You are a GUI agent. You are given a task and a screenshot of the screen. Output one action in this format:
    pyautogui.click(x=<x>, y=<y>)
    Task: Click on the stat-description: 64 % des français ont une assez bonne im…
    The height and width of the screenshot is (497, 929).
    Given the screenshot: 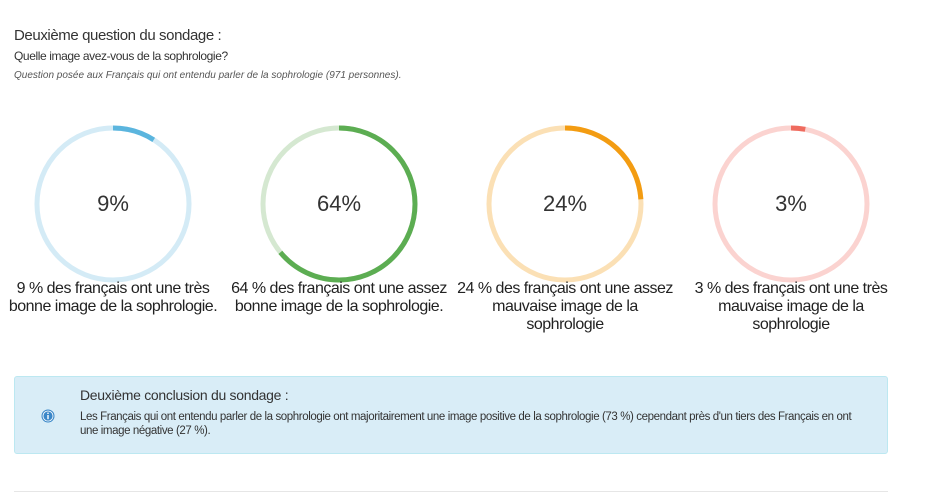 What is the action you would take?
    pyautogui.click(x=339, y=297)
    